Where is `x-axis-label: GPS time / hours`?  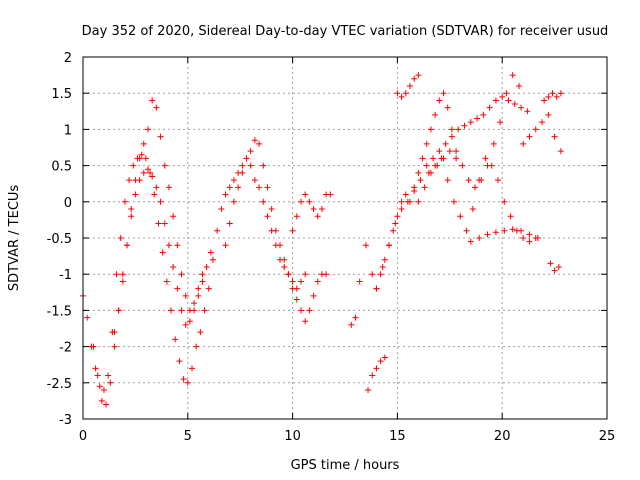
x-axis-label: GPS time / hours is located at coordinates (345, 465).